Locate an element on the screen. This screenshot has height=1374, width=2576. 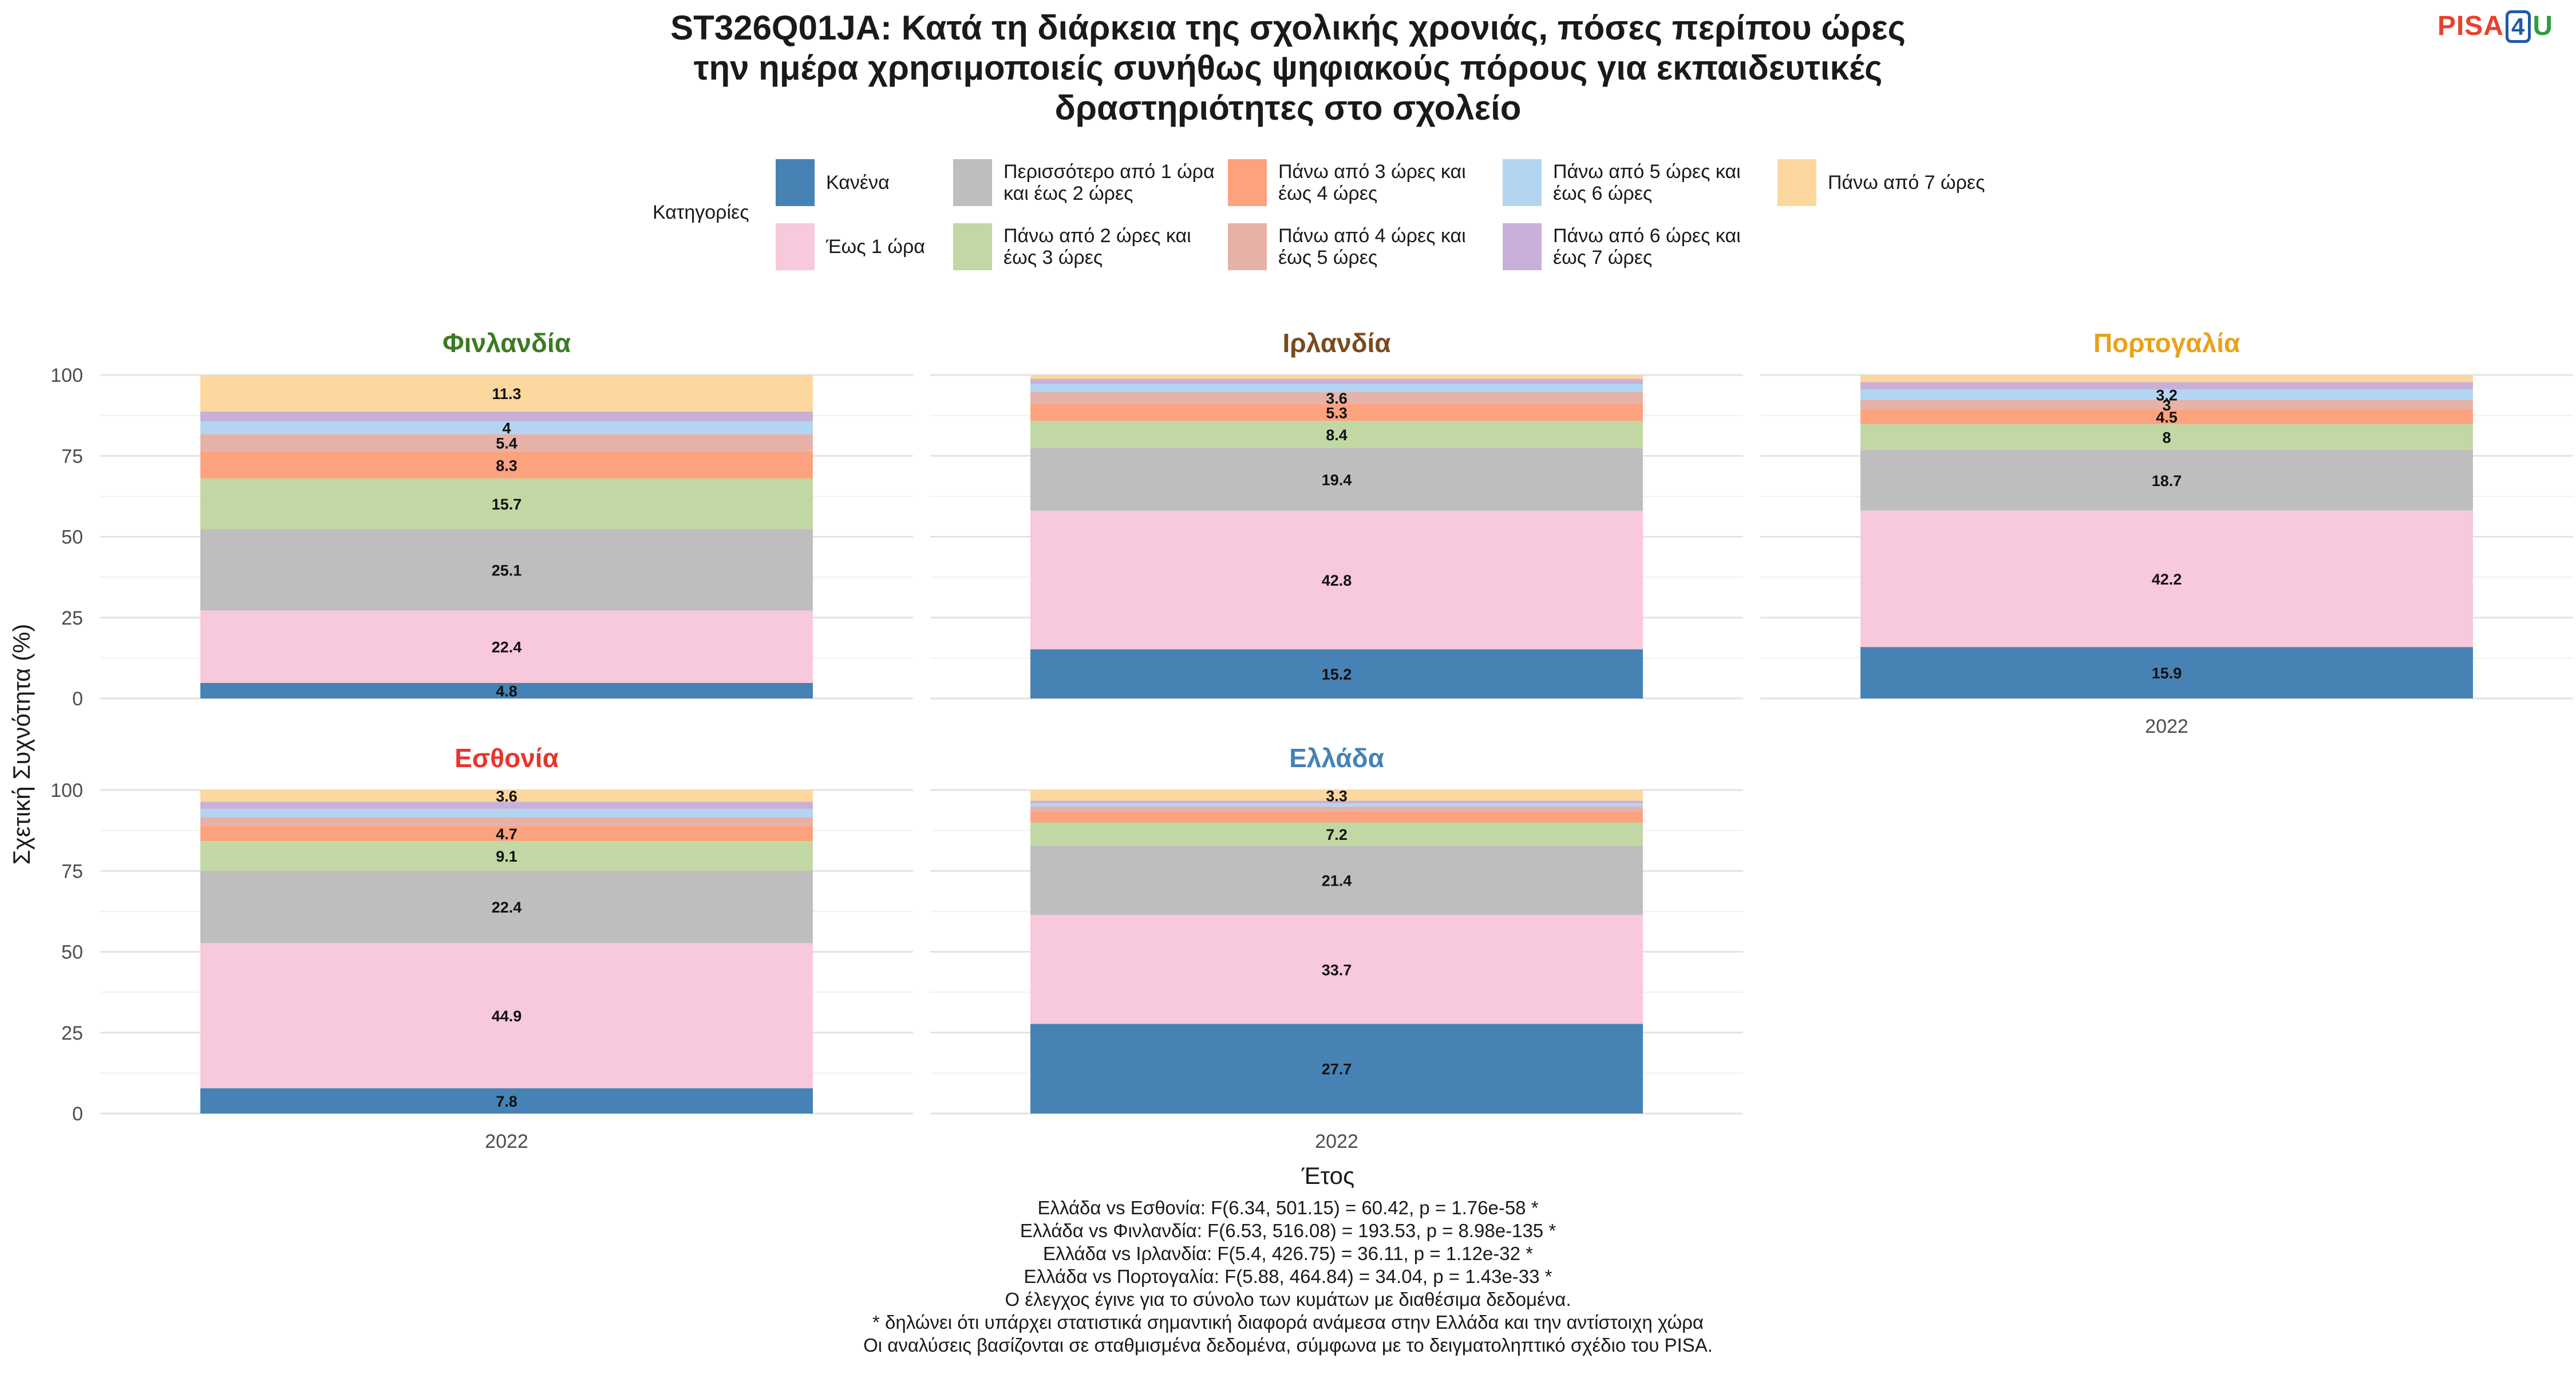
logo-text: PISA is located at coordinates (2470, 26).